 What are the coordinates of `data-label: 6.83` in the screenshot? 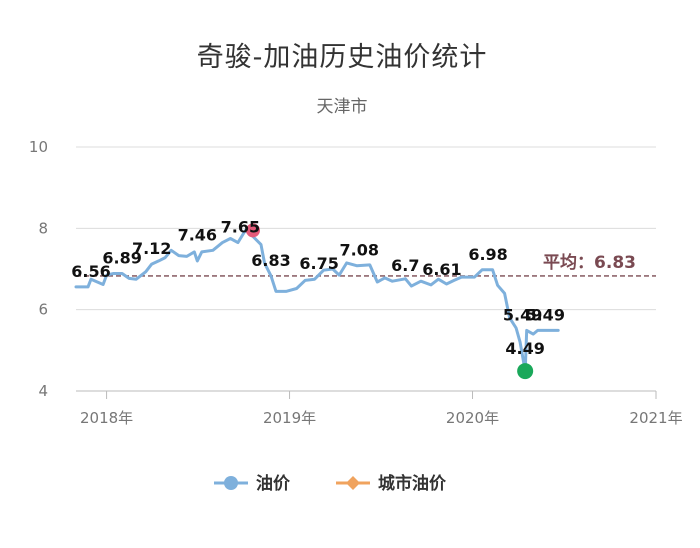 It's located at (270, 260).